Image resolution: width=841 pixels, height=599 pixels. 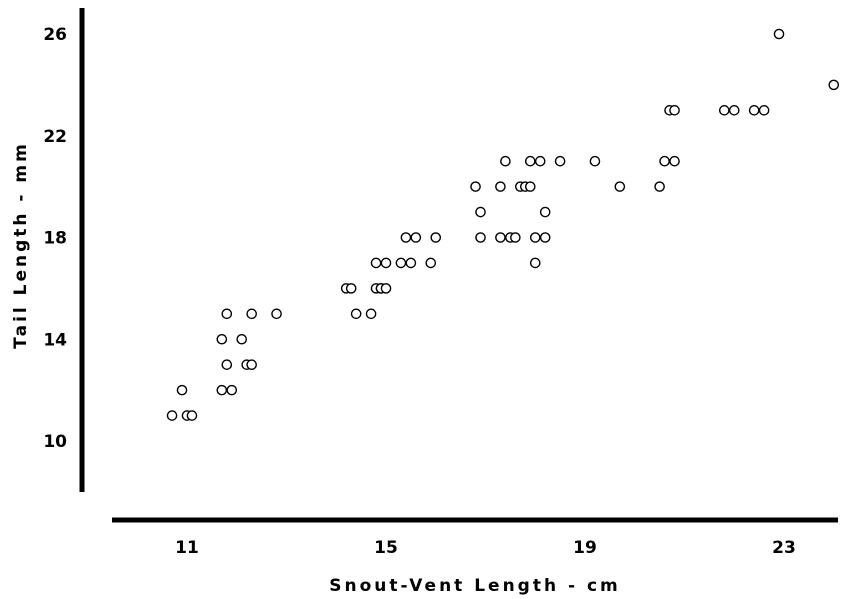 What do you see at coordinates (21, 245) in the screenshot?
I see `y-axis-title: Tail Length - mm` at bounding box center [21, 245].